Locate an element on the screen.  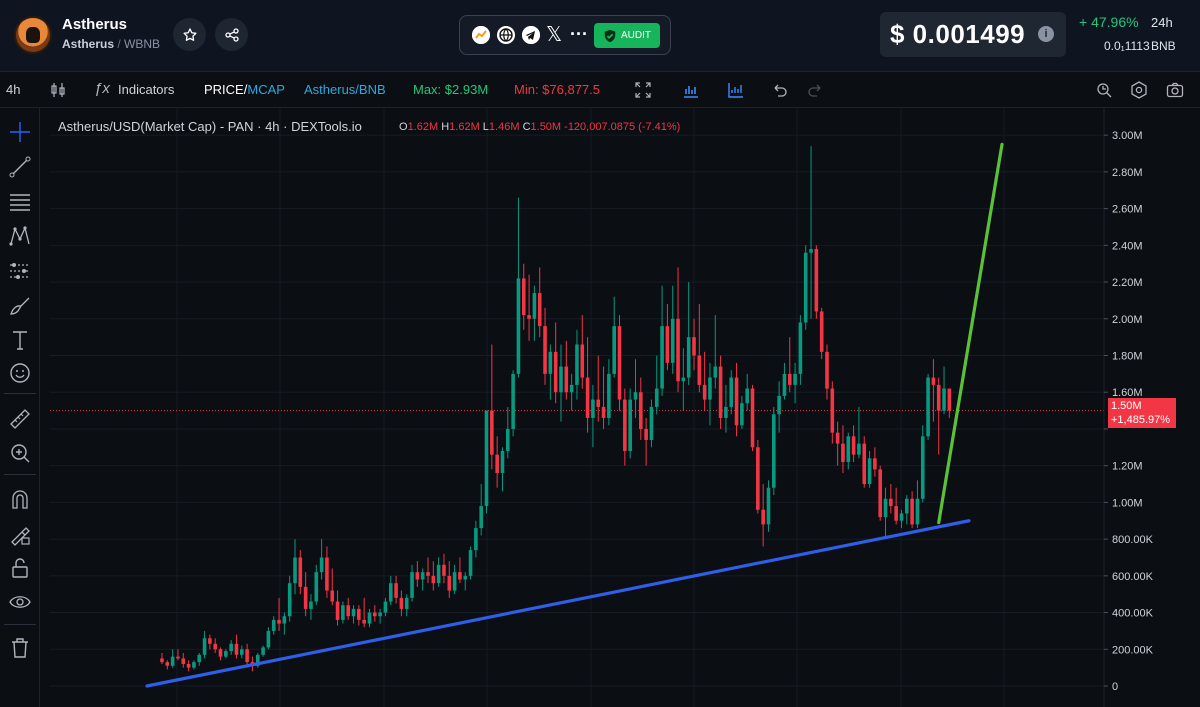
price-option: PRICE is located at coordinates (224, 89).